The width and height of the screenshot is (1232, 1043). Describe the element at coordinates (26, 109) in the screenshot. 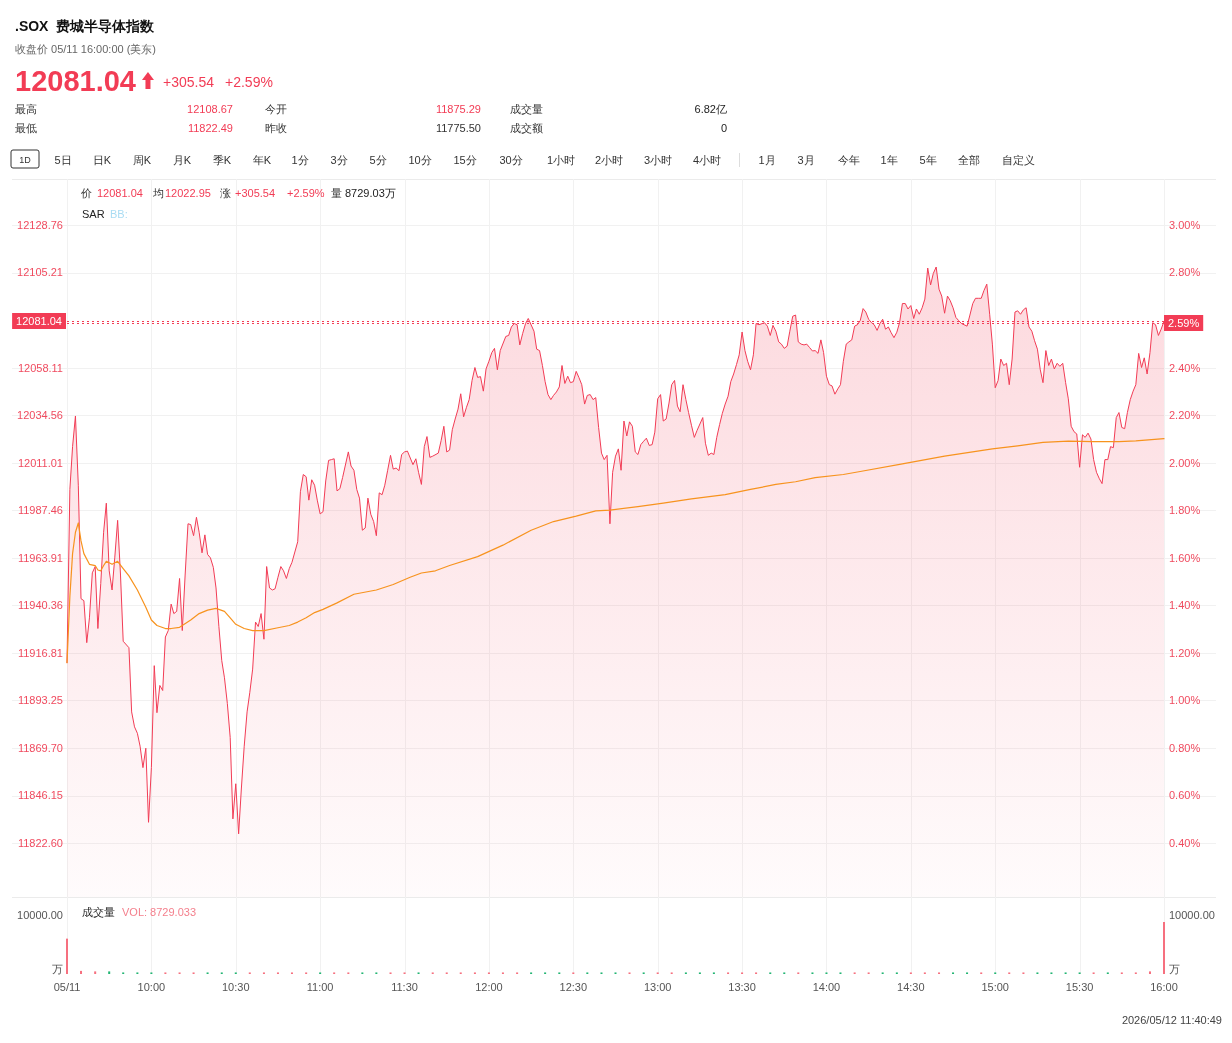

I see `text: 最高` at that location.